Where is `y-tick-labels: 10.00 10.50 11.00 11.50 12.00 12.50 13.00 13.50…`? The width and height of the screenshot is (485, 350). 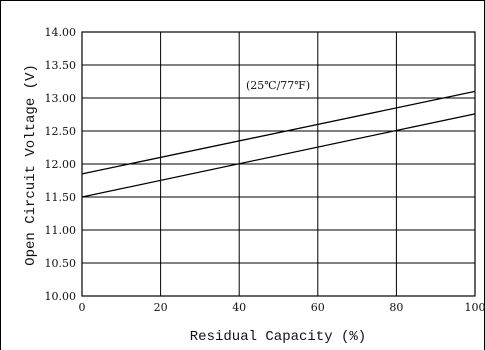
y-tick-labels: 10.00 10.50 11.00 11.50 12.00 12.50 13.00 13.50… is located at coordinates (61, 164).